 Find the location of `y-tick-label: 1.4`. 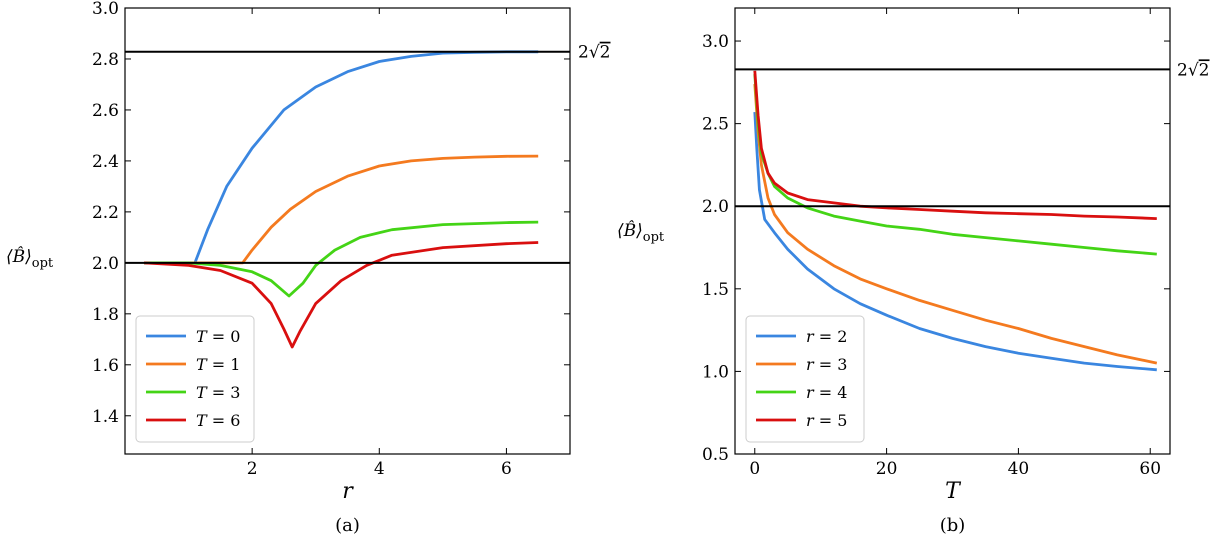

y-tick-label: 1.4 is located at coordinates (105, 417).